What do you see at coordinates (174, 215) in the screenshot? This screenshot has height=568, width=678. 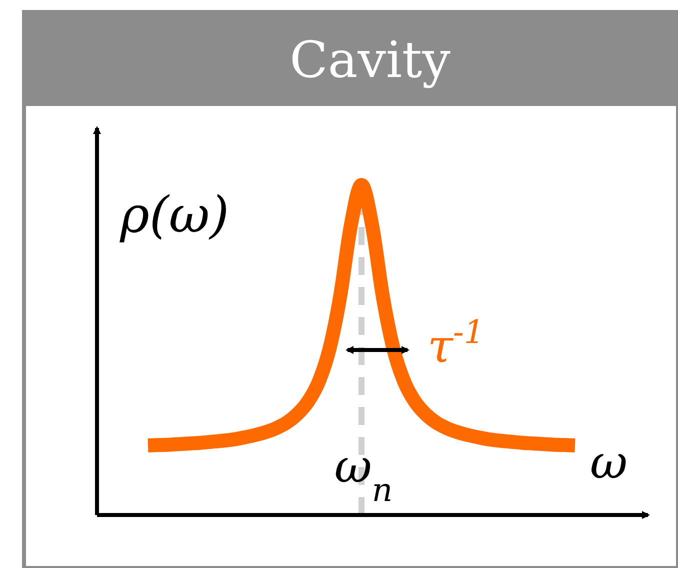 I see `y-axis-title: ρ(ω)` at bounding box center [174, 215].